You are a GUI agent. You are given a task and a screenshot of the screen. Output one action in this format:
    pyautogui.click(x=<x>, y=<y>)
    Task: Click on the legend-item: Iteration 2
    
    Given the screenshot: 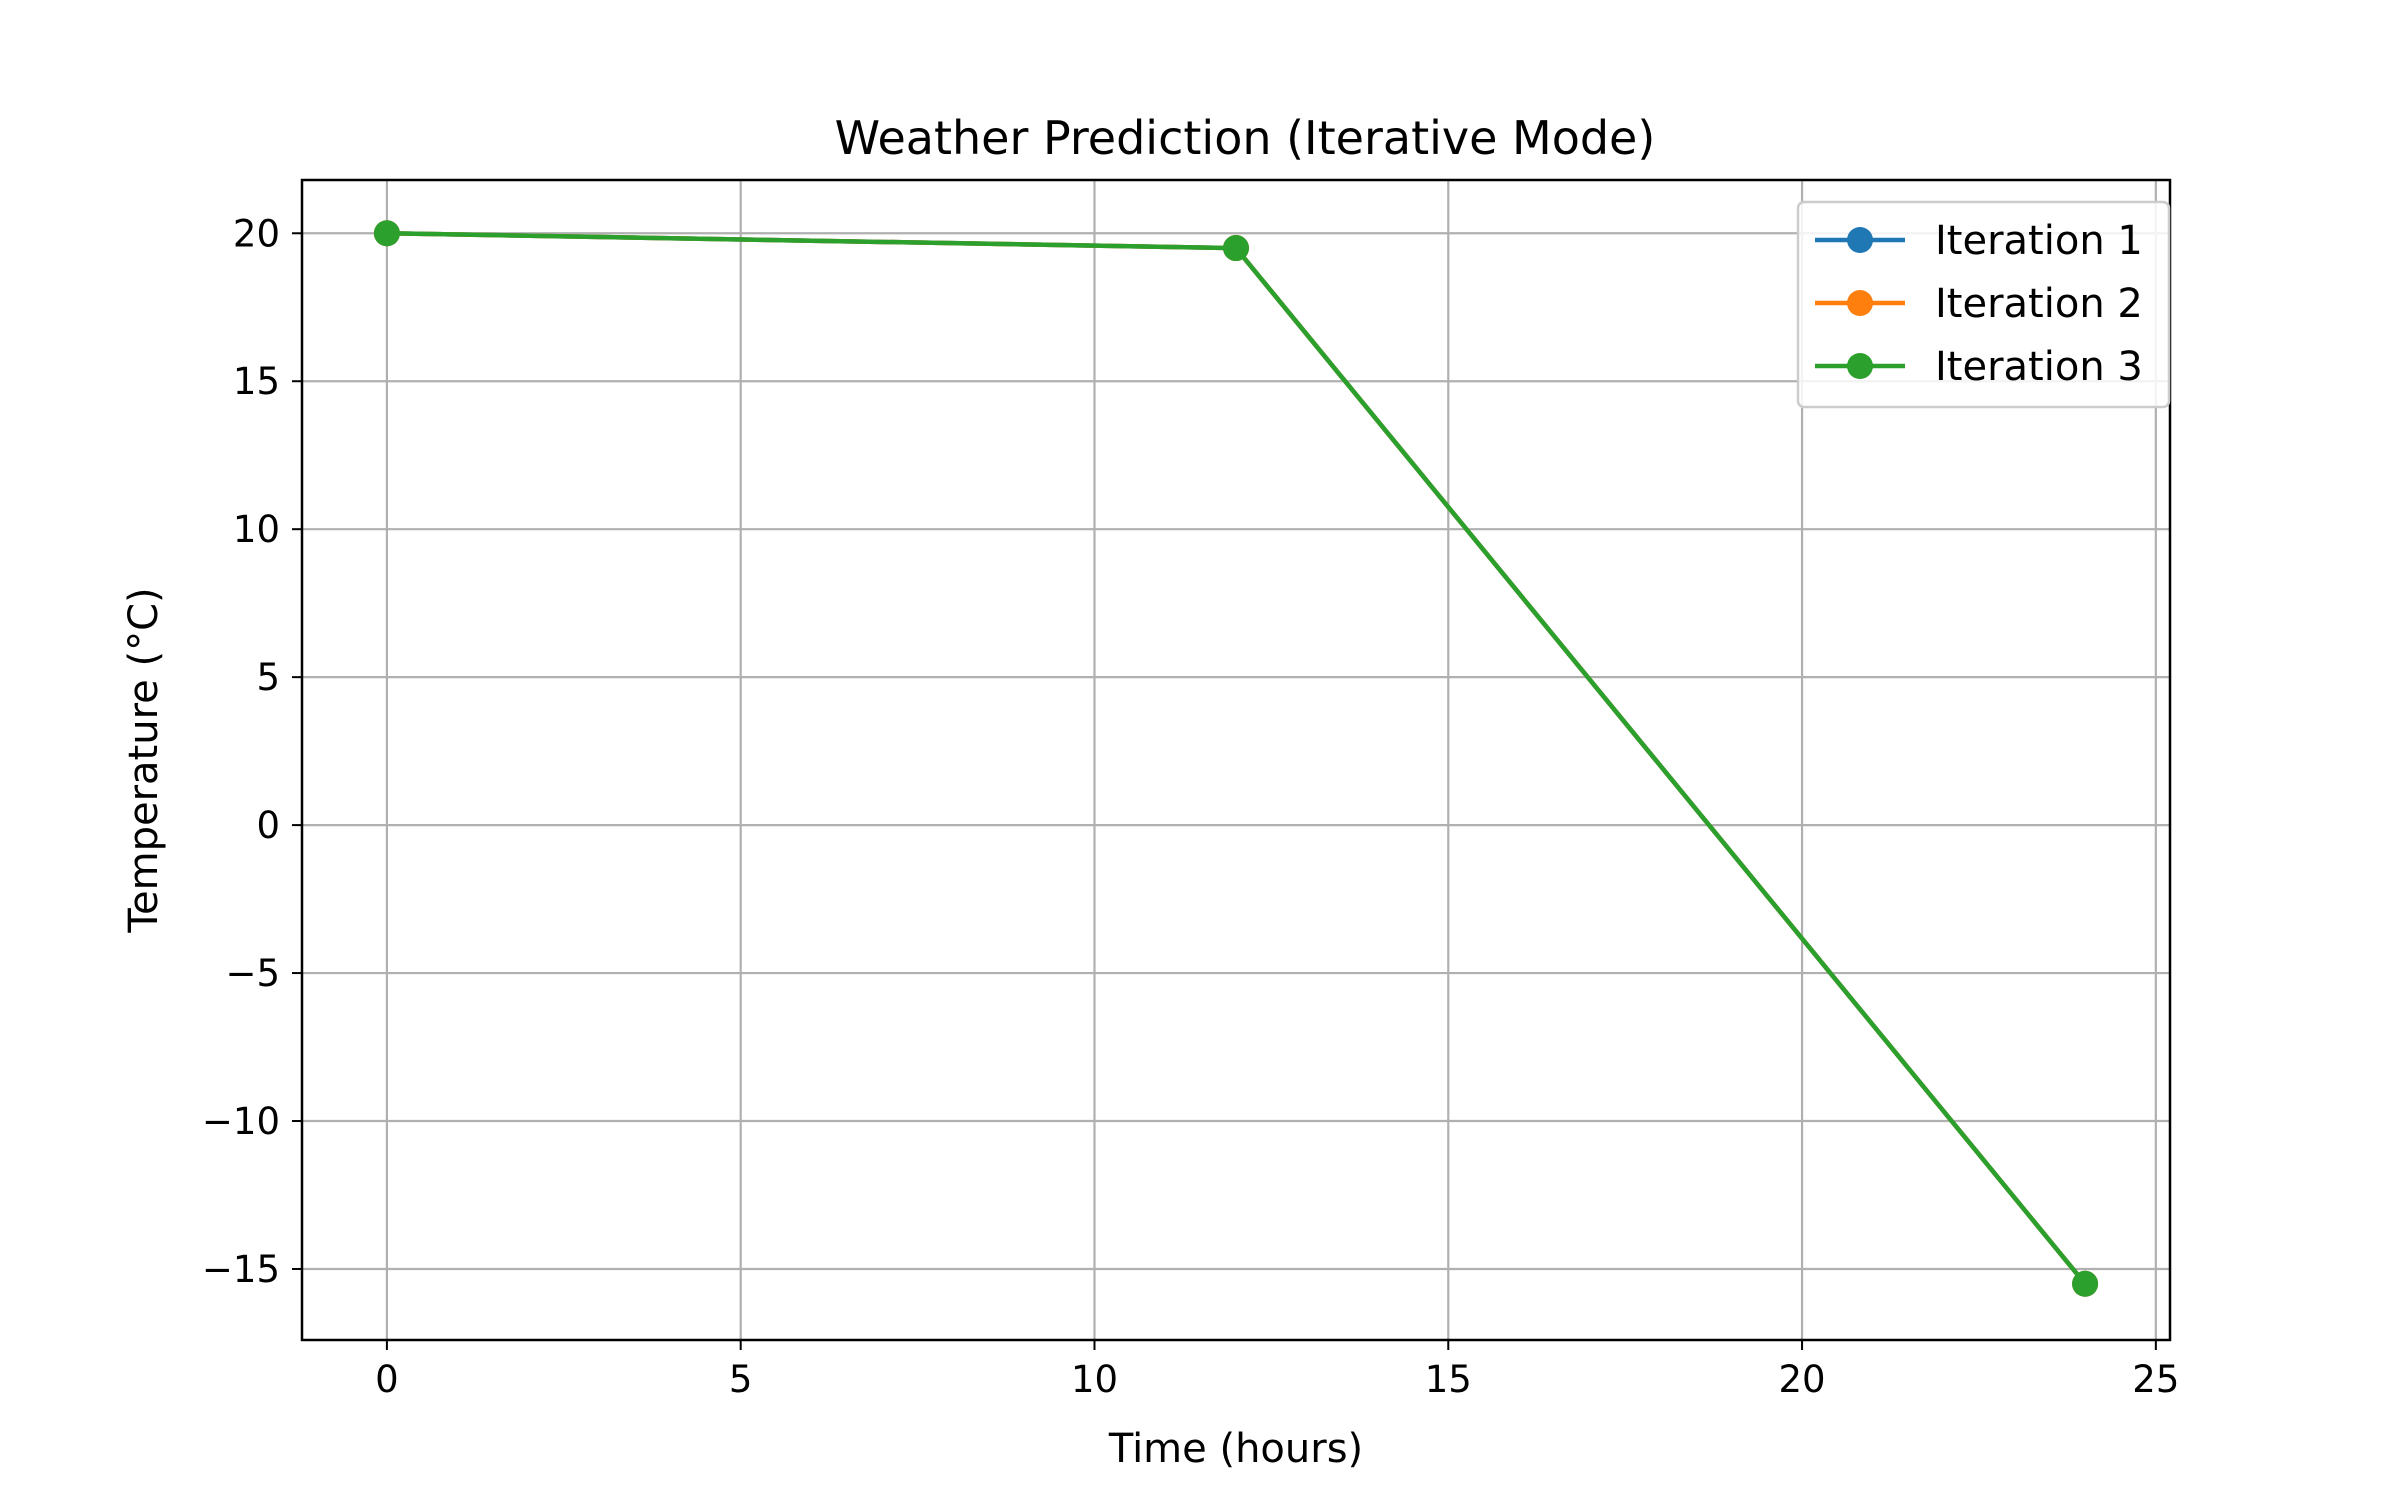 What is the action you would take?
    pyautogui.click(x=1979, y=304)
    